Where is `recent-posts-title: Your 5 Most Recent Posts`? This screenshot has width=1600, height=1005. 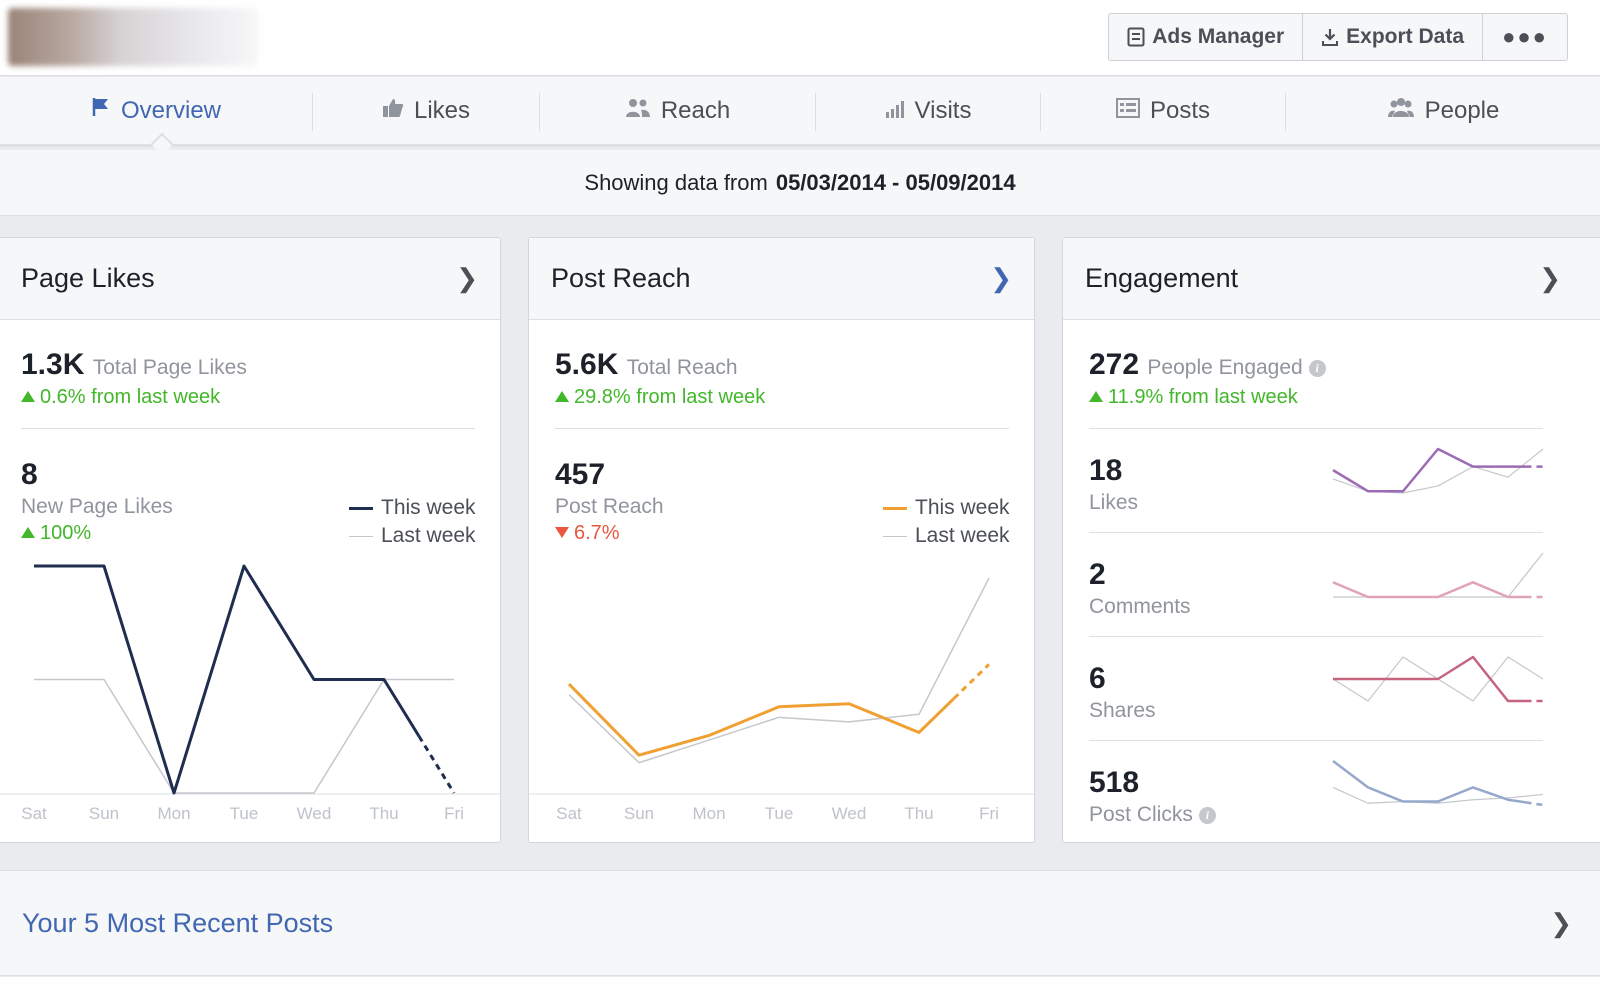
recent-posts-title: Your 5 Most Recent Posts is located at coordinates (178, 922).